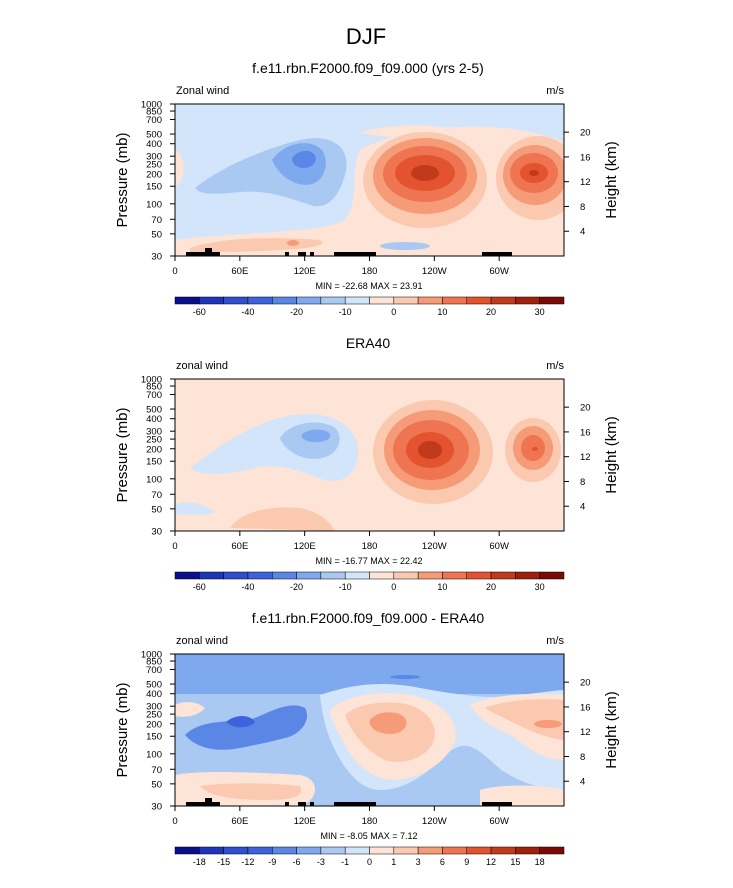 This screenshot has width=733, height=888. What do you see at coordinates (179, 168) in the screenshot?
I see `panel-1-pos-patch-left` at bounding box center [179, 168].